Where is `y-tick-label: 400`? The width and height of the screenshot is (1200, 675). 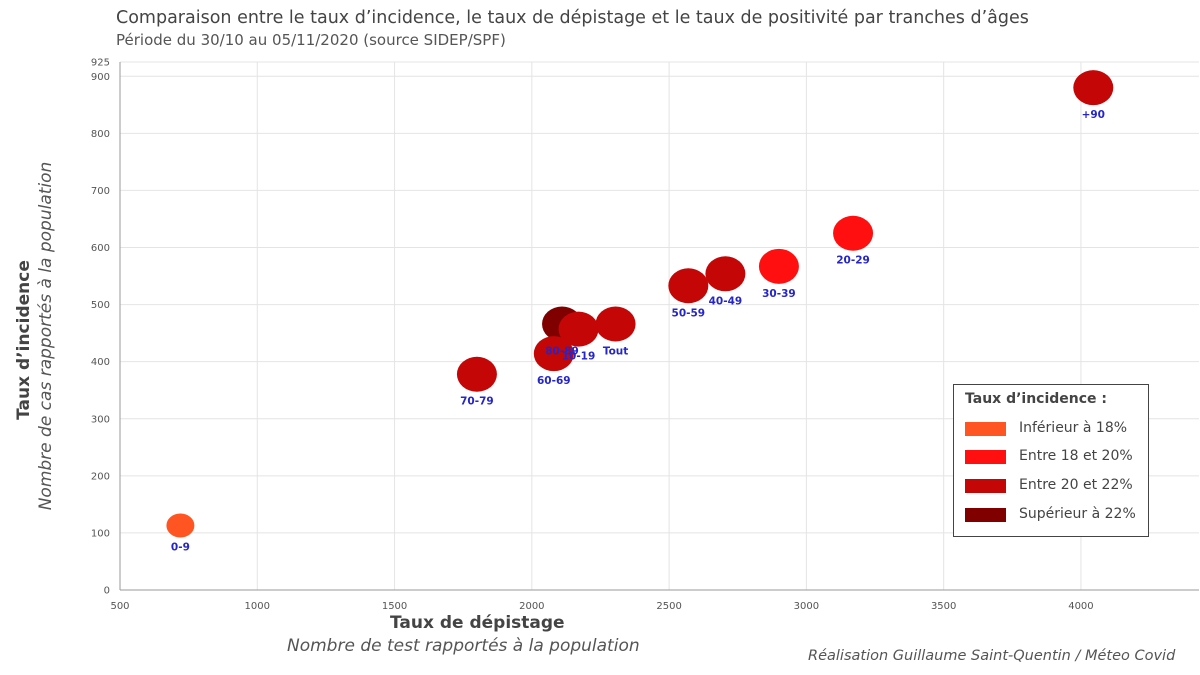
y-tick-label: 400 is located at coordinates (100, 362).